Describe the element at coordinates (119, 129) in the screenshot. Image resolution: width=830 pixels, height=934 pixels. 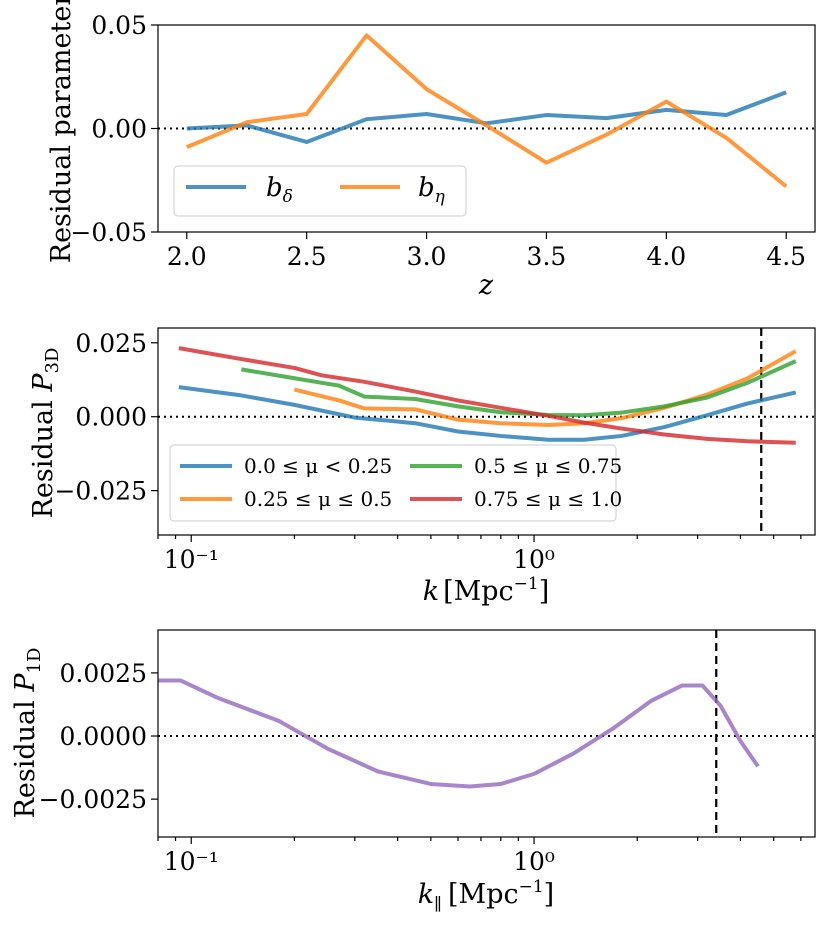
I see `y-tick-label: 0.00` at that location.